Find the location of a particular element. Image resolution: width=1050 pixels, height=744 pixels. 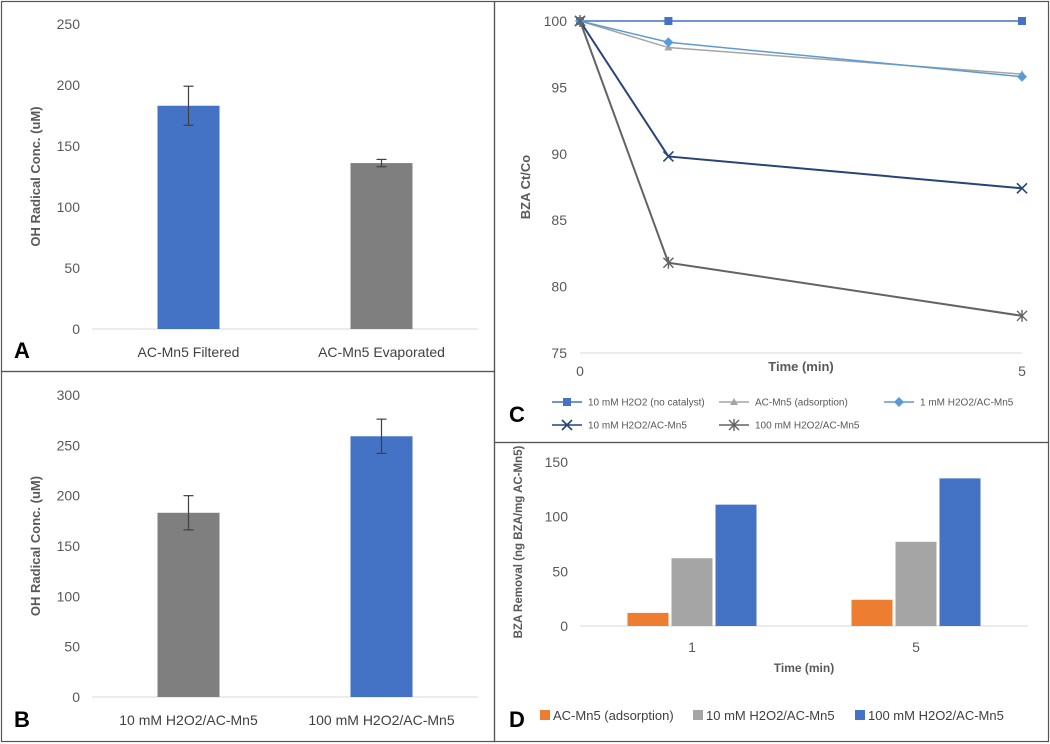

chart-d-legend-label: 100 mM H2O2/AC-Mn5 is located at coordinates (936, 715).